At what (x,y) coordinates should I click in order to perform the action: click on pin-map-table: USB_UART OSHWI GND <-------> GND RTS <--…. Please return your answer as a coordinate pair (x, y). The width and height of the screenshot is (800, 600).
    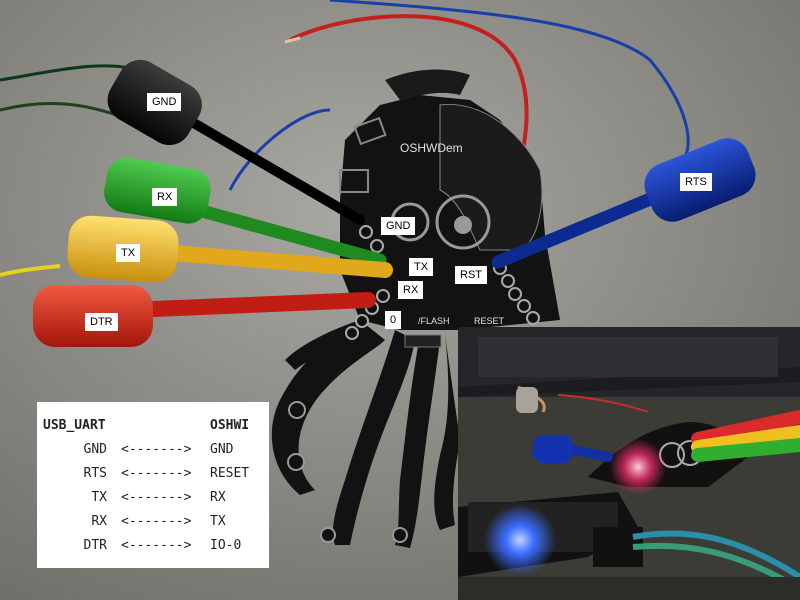
    Looking at the image, I should click on (153, 485).